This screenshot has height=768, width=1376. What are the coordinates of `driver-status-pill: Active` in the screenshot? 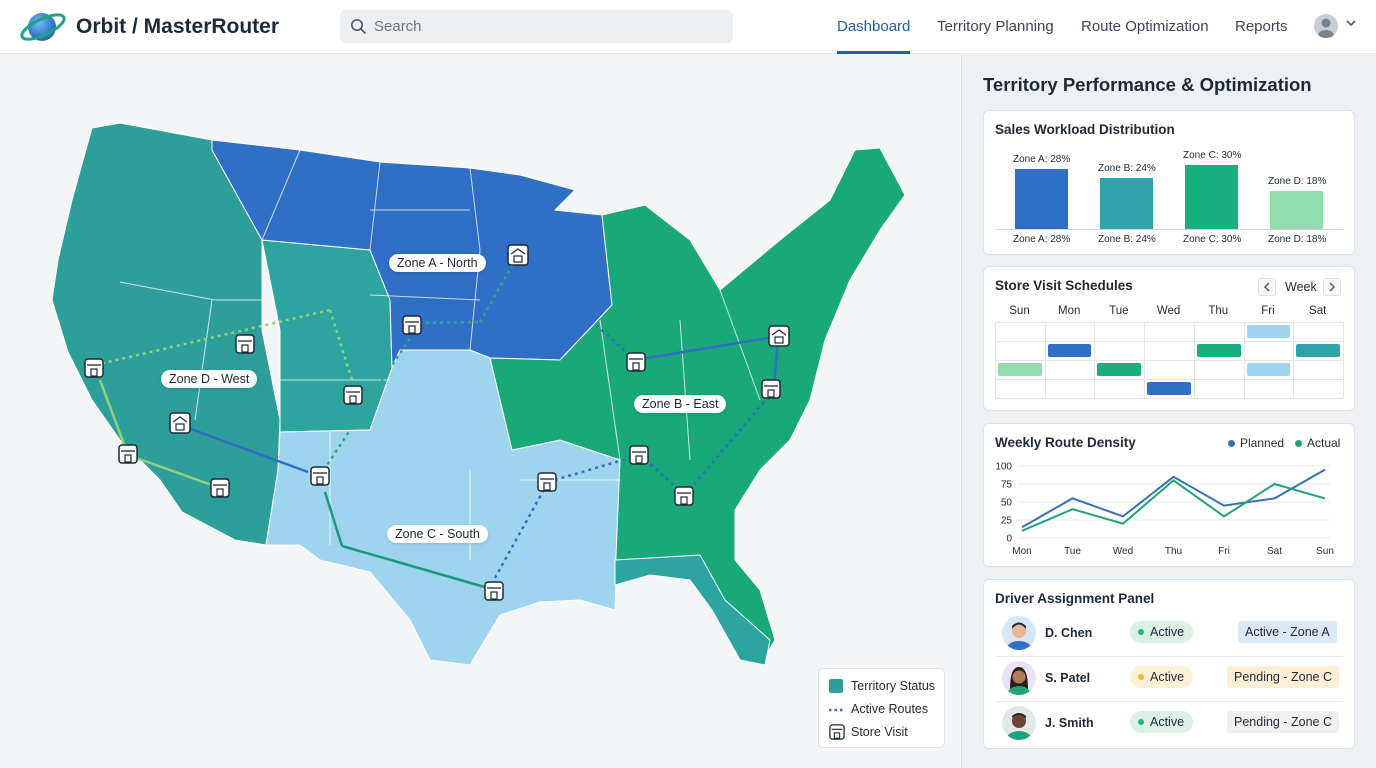 It's located at (1161, 677).